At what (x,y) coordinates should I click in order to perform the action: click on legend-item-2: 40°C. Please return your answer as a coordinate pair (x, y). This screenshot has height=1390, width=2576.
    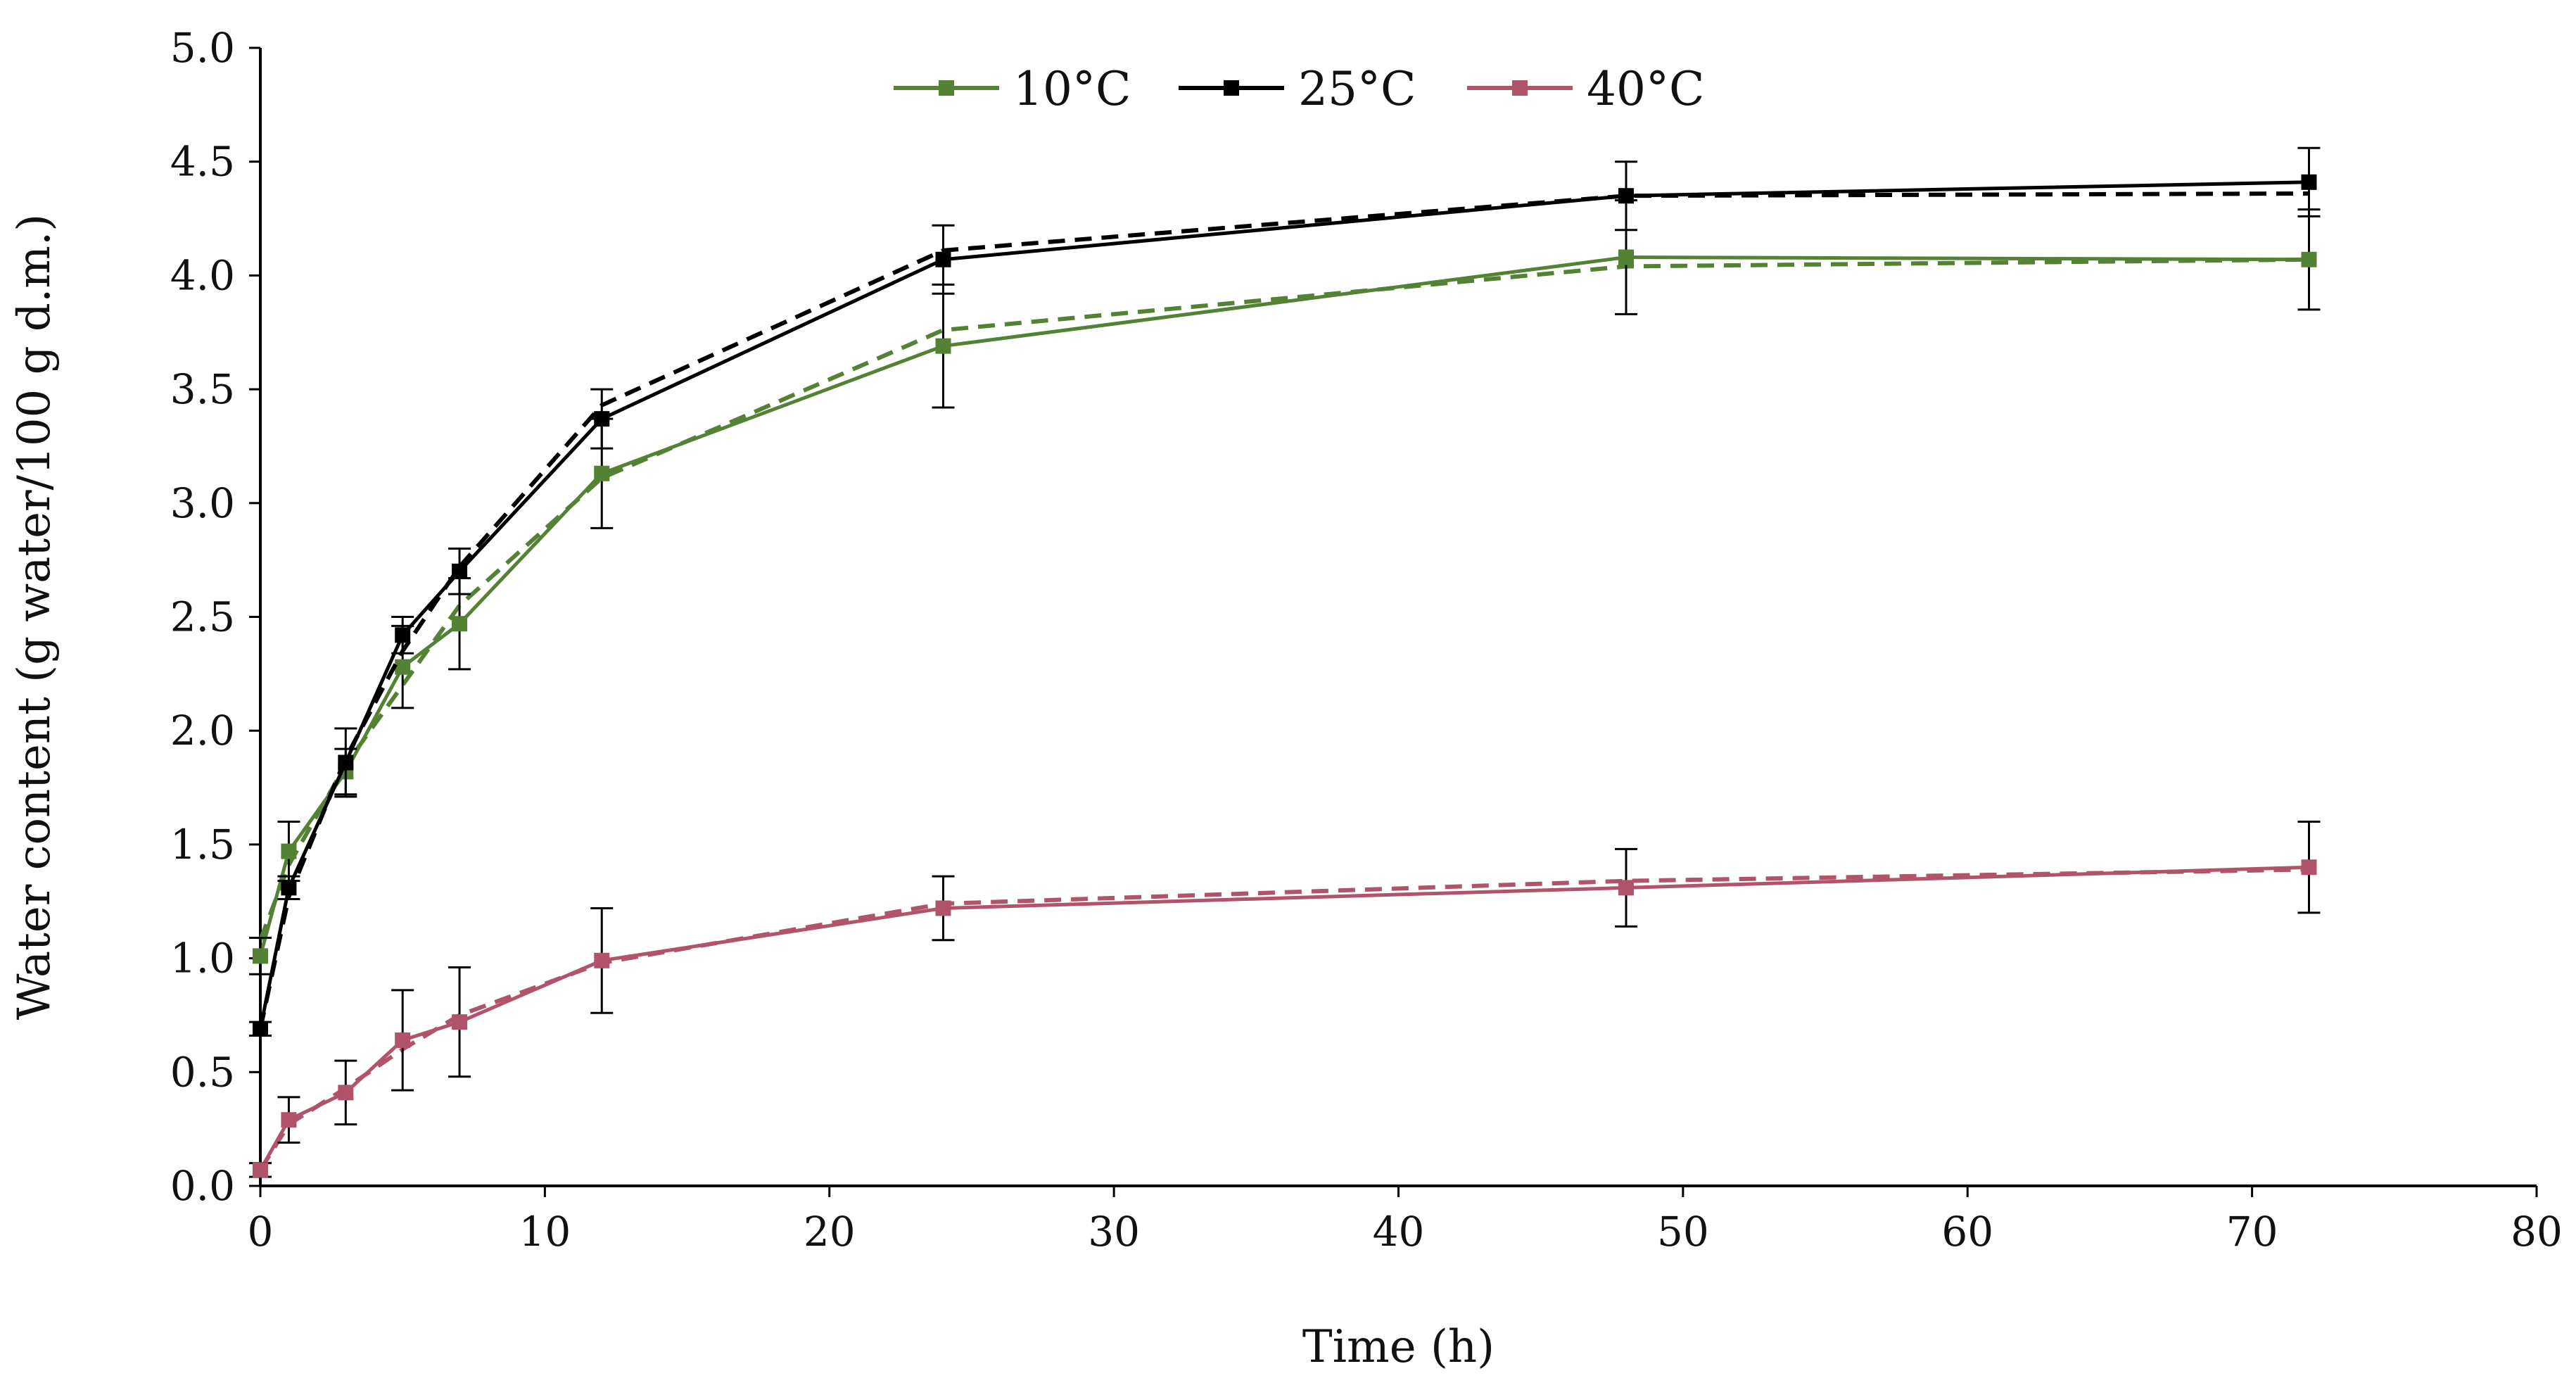
    Looking at the image, I should click on (1585, 89).